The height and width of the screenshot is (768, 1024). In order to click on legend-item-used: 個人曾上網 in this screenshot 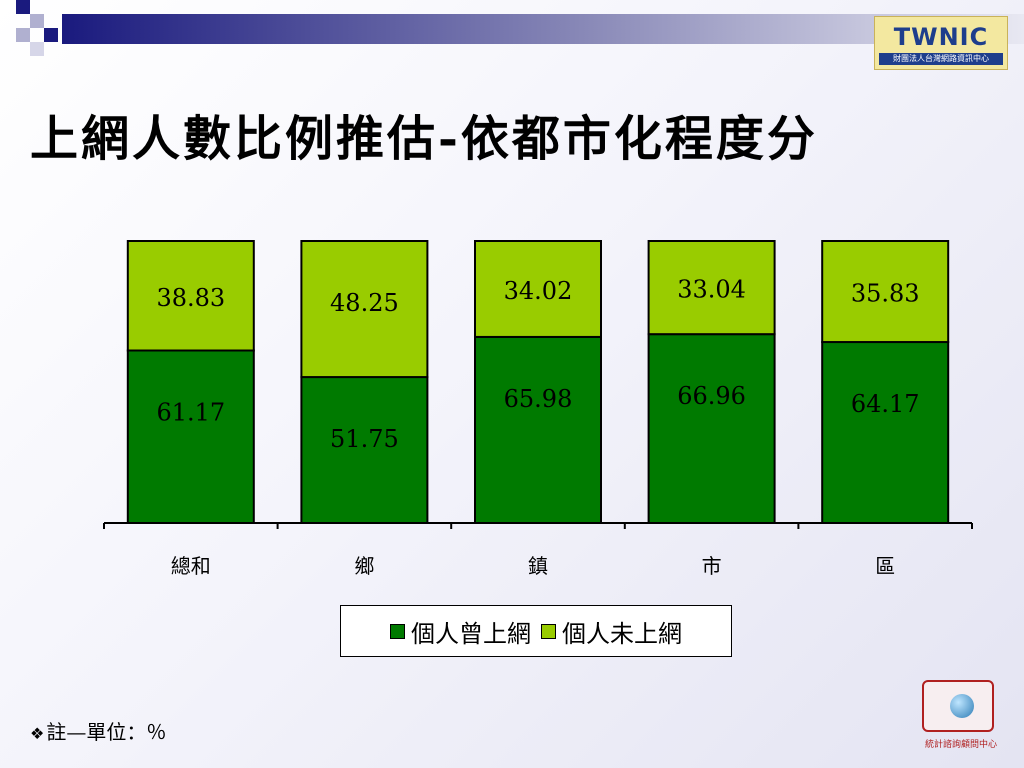, I will do `click(460, 631)`.